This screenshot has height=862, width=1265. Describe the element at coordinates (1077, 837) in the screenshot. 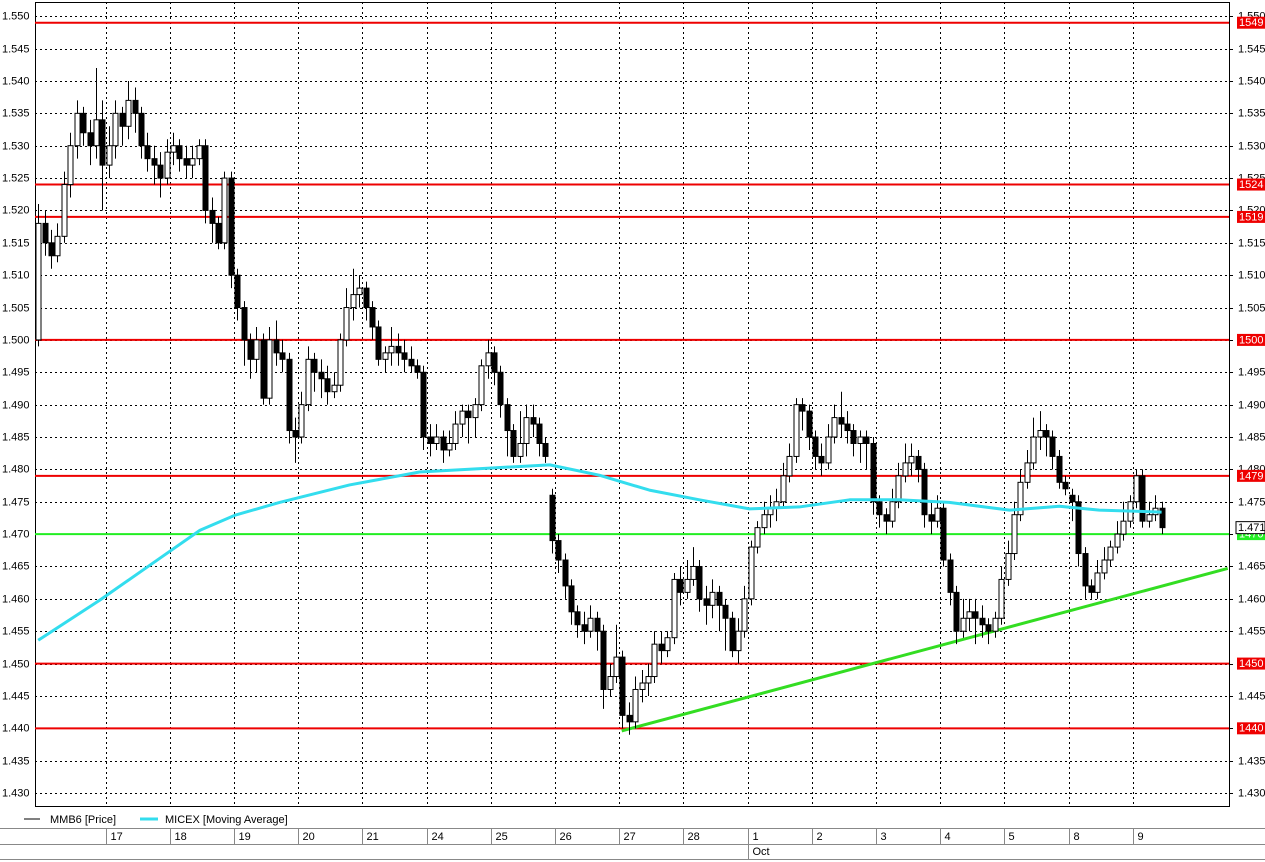

I see `x-tick-label: 8` at that location.